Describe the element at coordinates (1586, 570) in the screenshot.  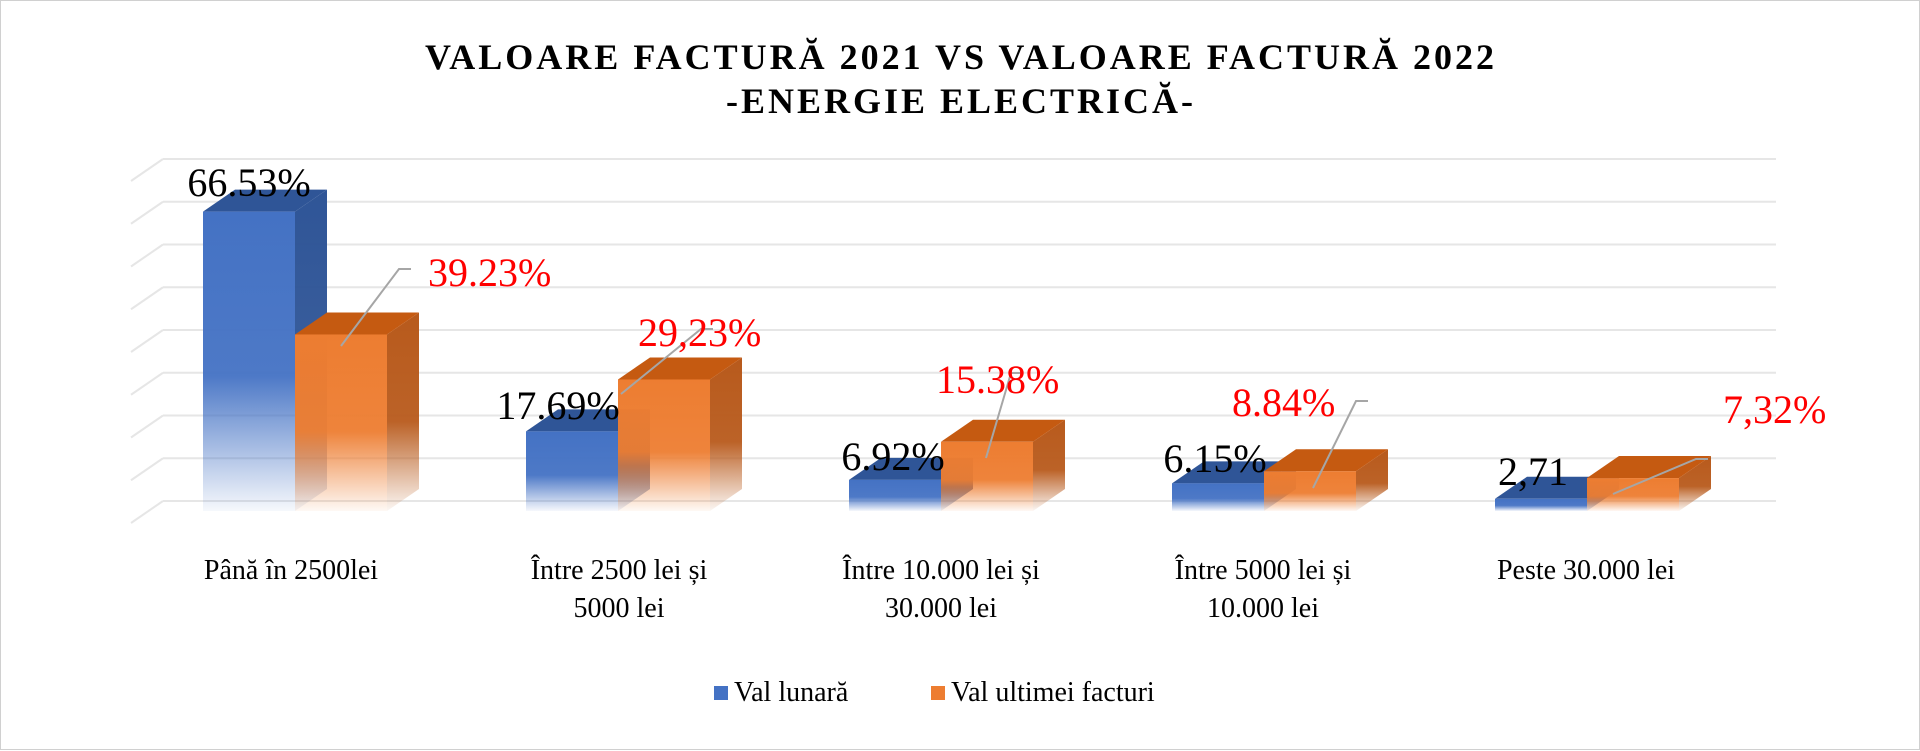
I see `category-label: Peste 30.000 lei` at that location.